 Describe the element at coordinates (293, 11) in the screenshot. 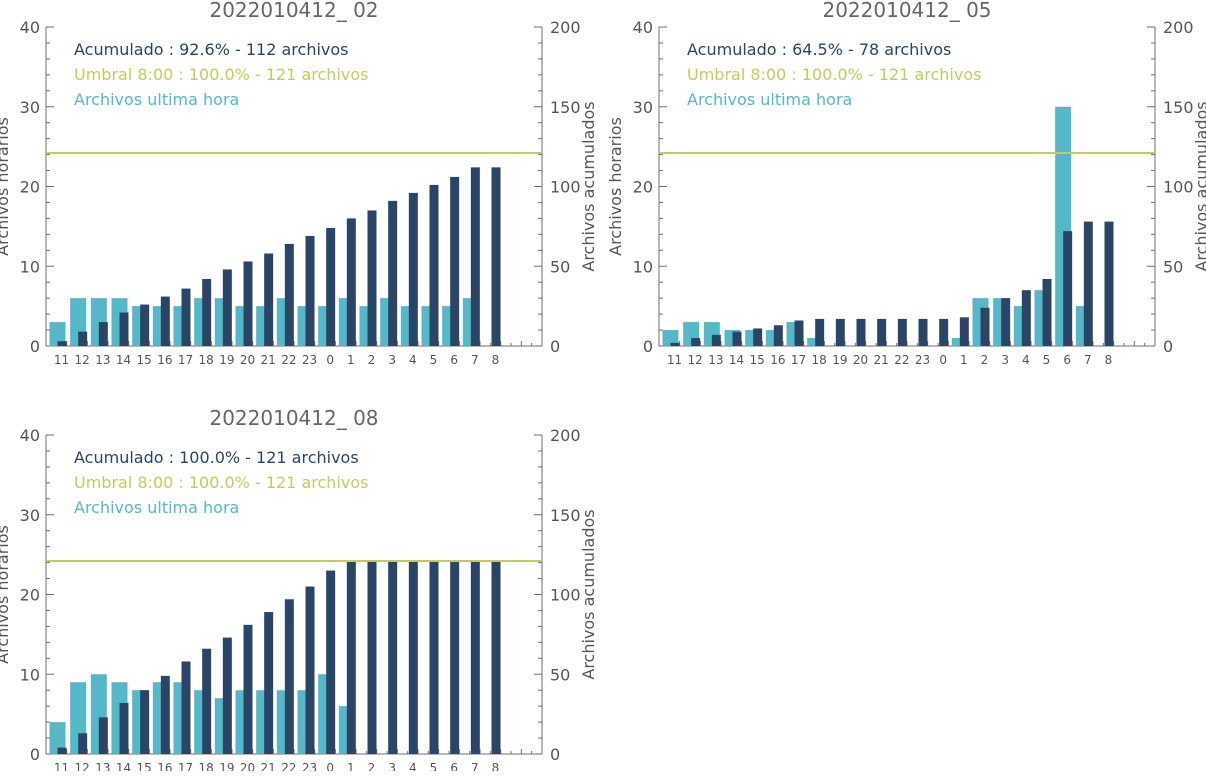

I see `chart-title: 2022010412_ 02` at that location.